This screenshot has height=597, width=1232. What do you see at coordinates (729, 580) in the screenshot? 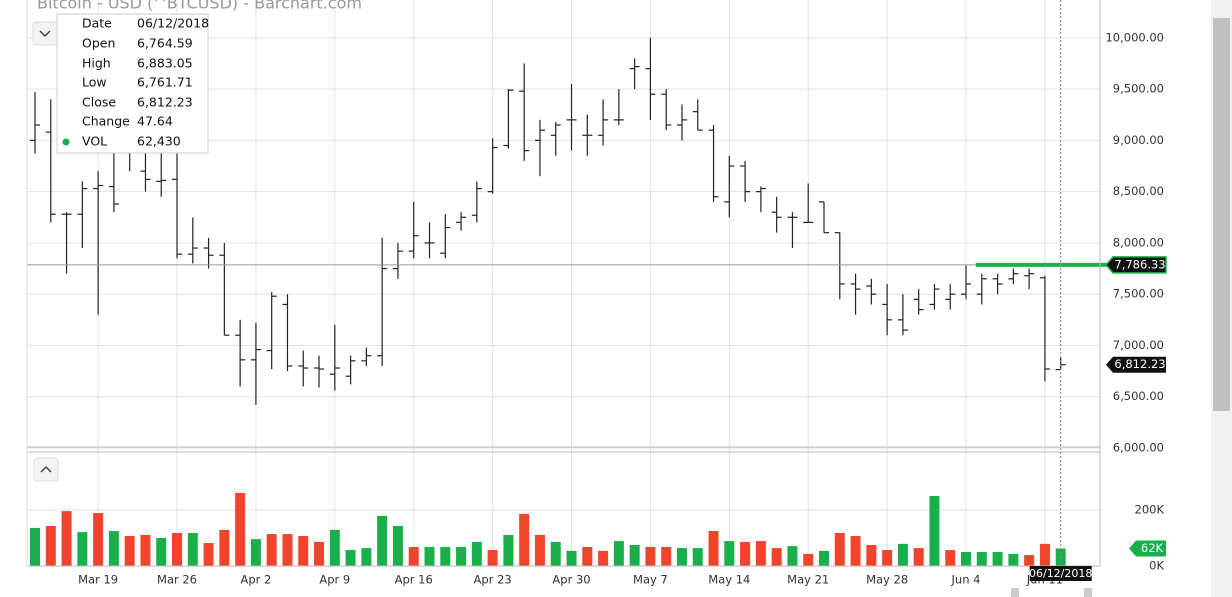
I see `x-tick-label: May 14` at bounding box center [729, 580].